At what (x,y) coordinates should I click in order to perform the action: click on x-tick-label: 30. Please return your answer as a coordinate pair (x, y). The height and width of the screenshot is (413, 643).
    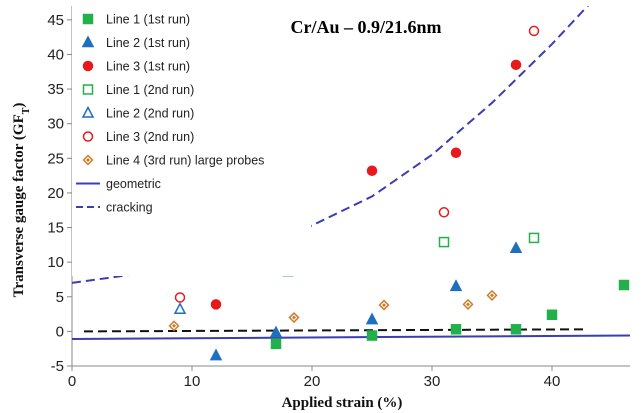
    Looking at the image, I should click on (432, 381).